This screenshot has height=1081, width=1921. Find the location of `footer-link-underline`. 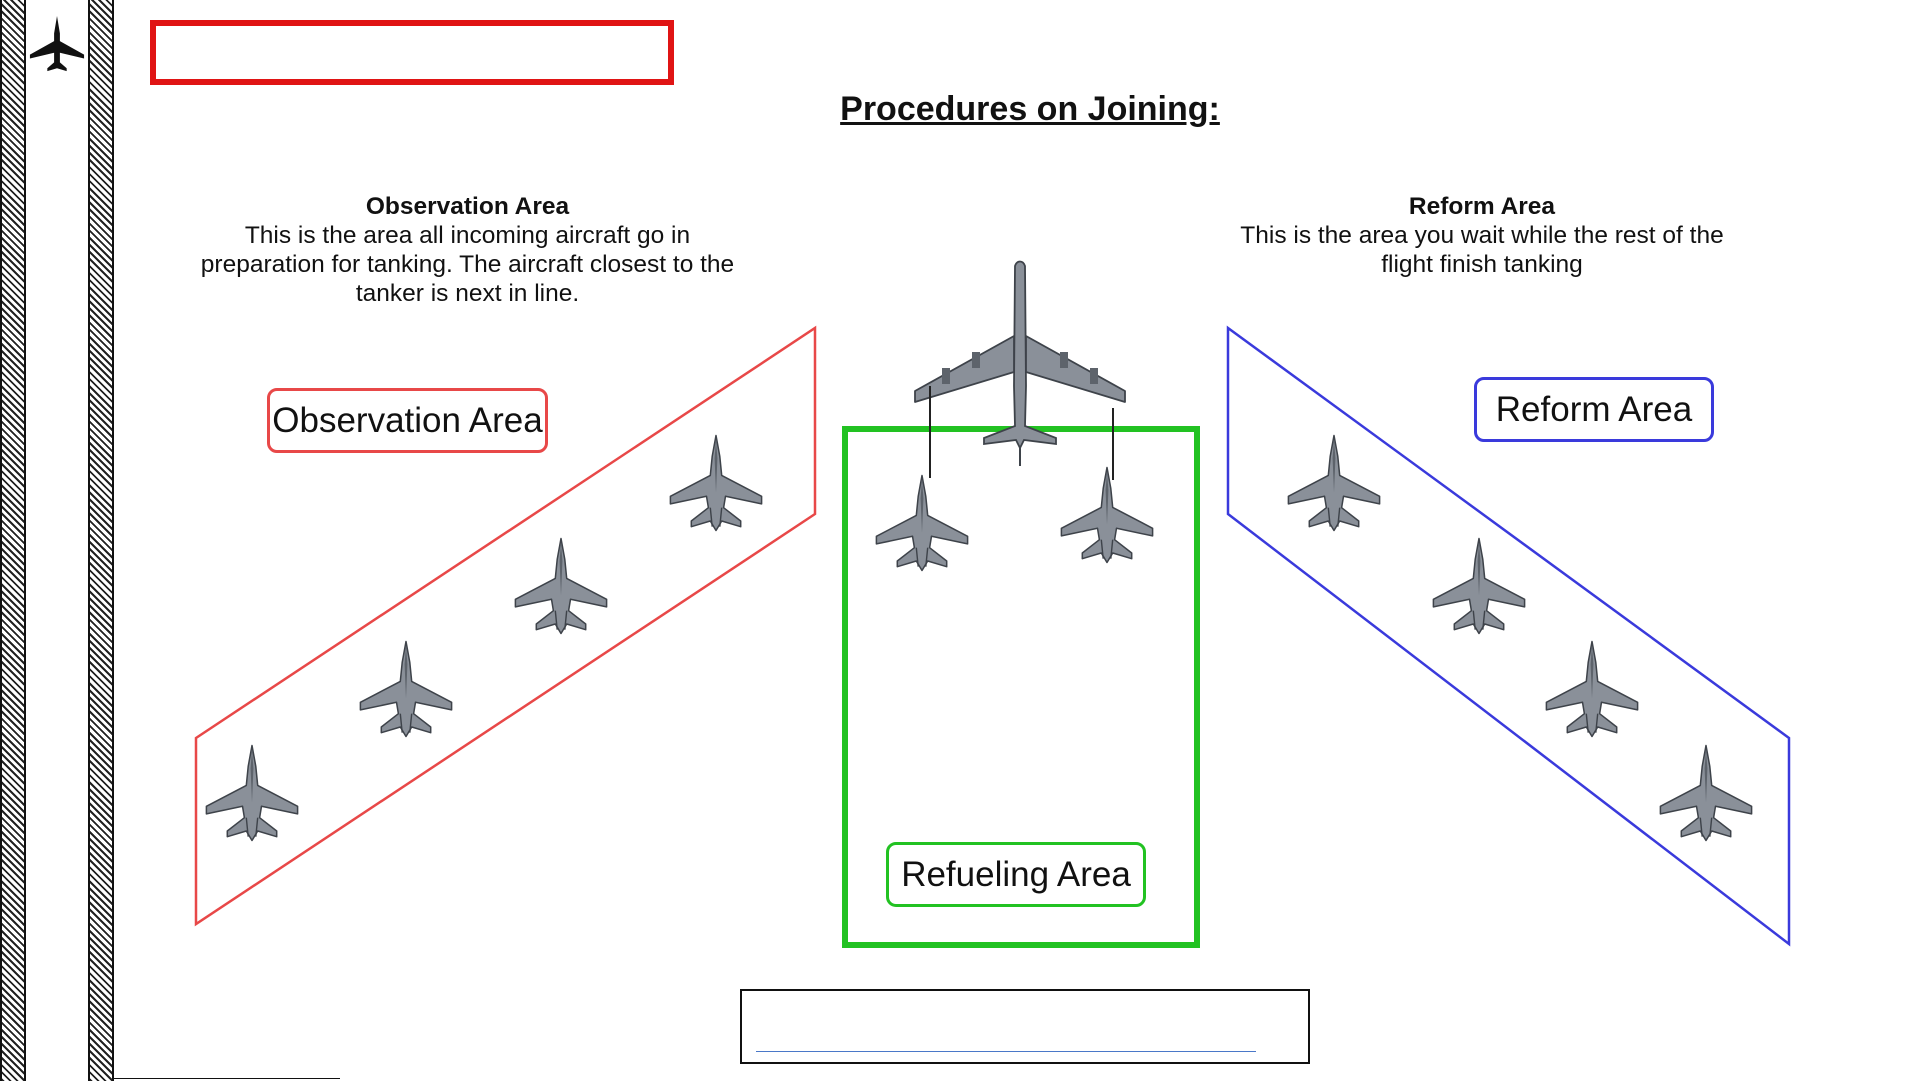

footer-link-underline is located at coordinates (1006, 1051).